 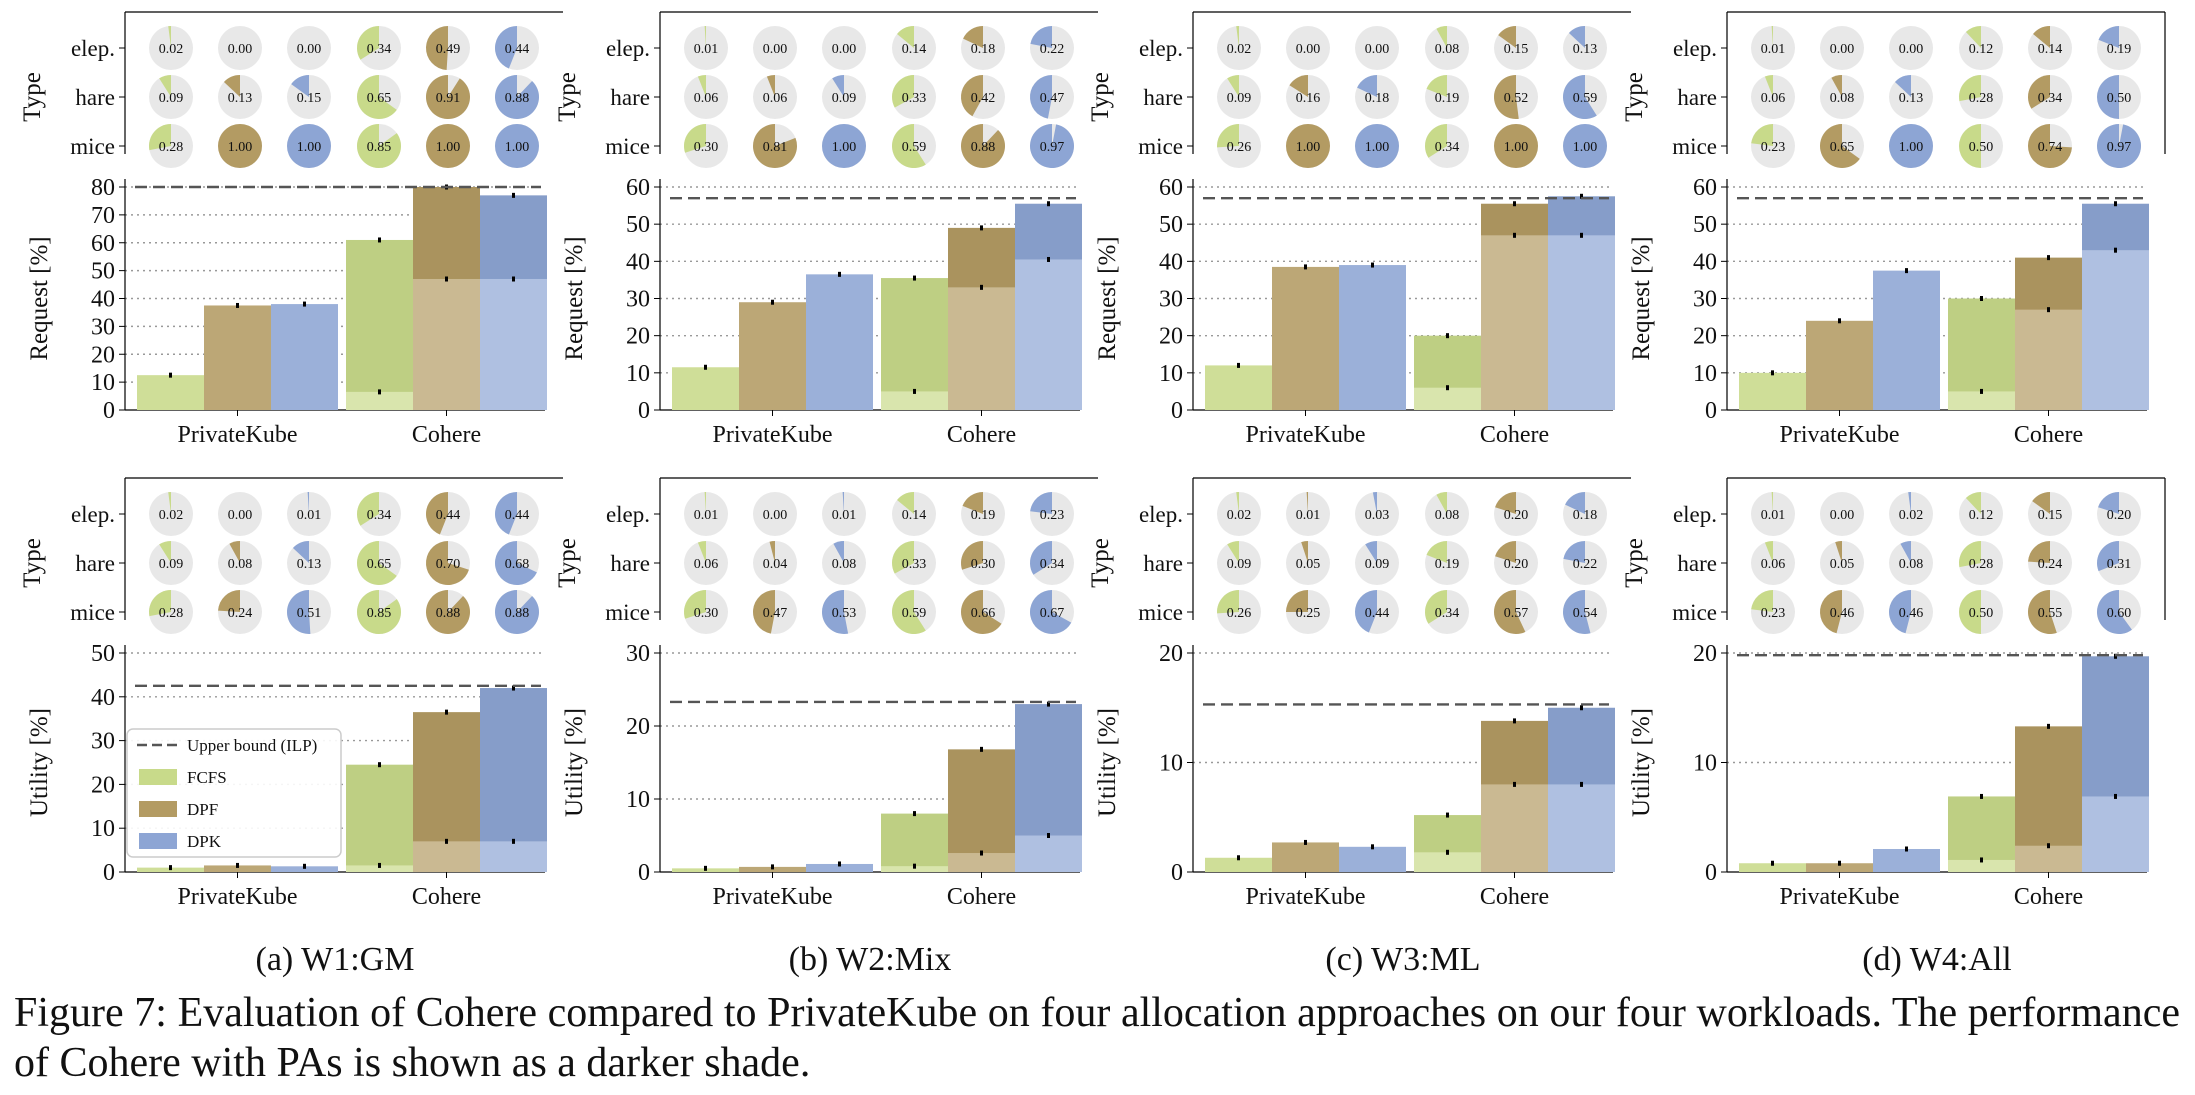 I want to click on w1-request-pie-r2-c2-slice, so click(x=309, y=146).